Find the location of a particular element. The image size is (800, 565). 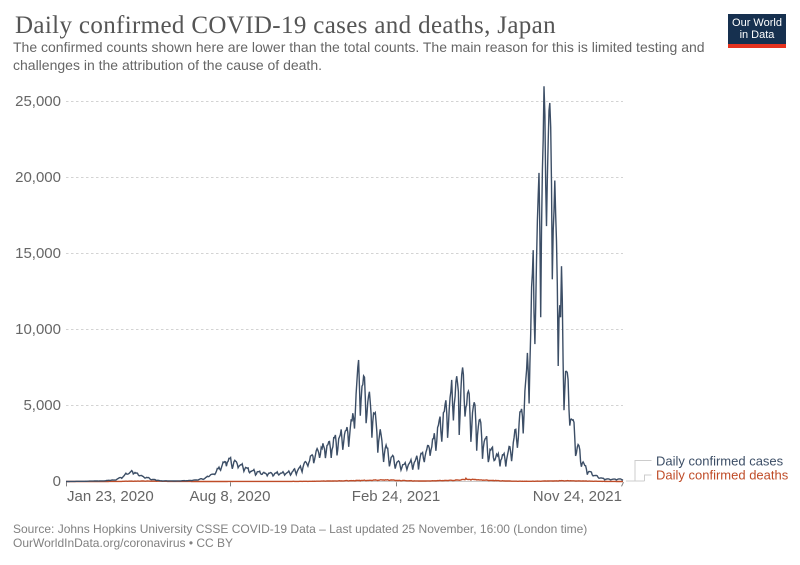

svg-text: Jan 23, 2020 is located at coordinates (110, 496).